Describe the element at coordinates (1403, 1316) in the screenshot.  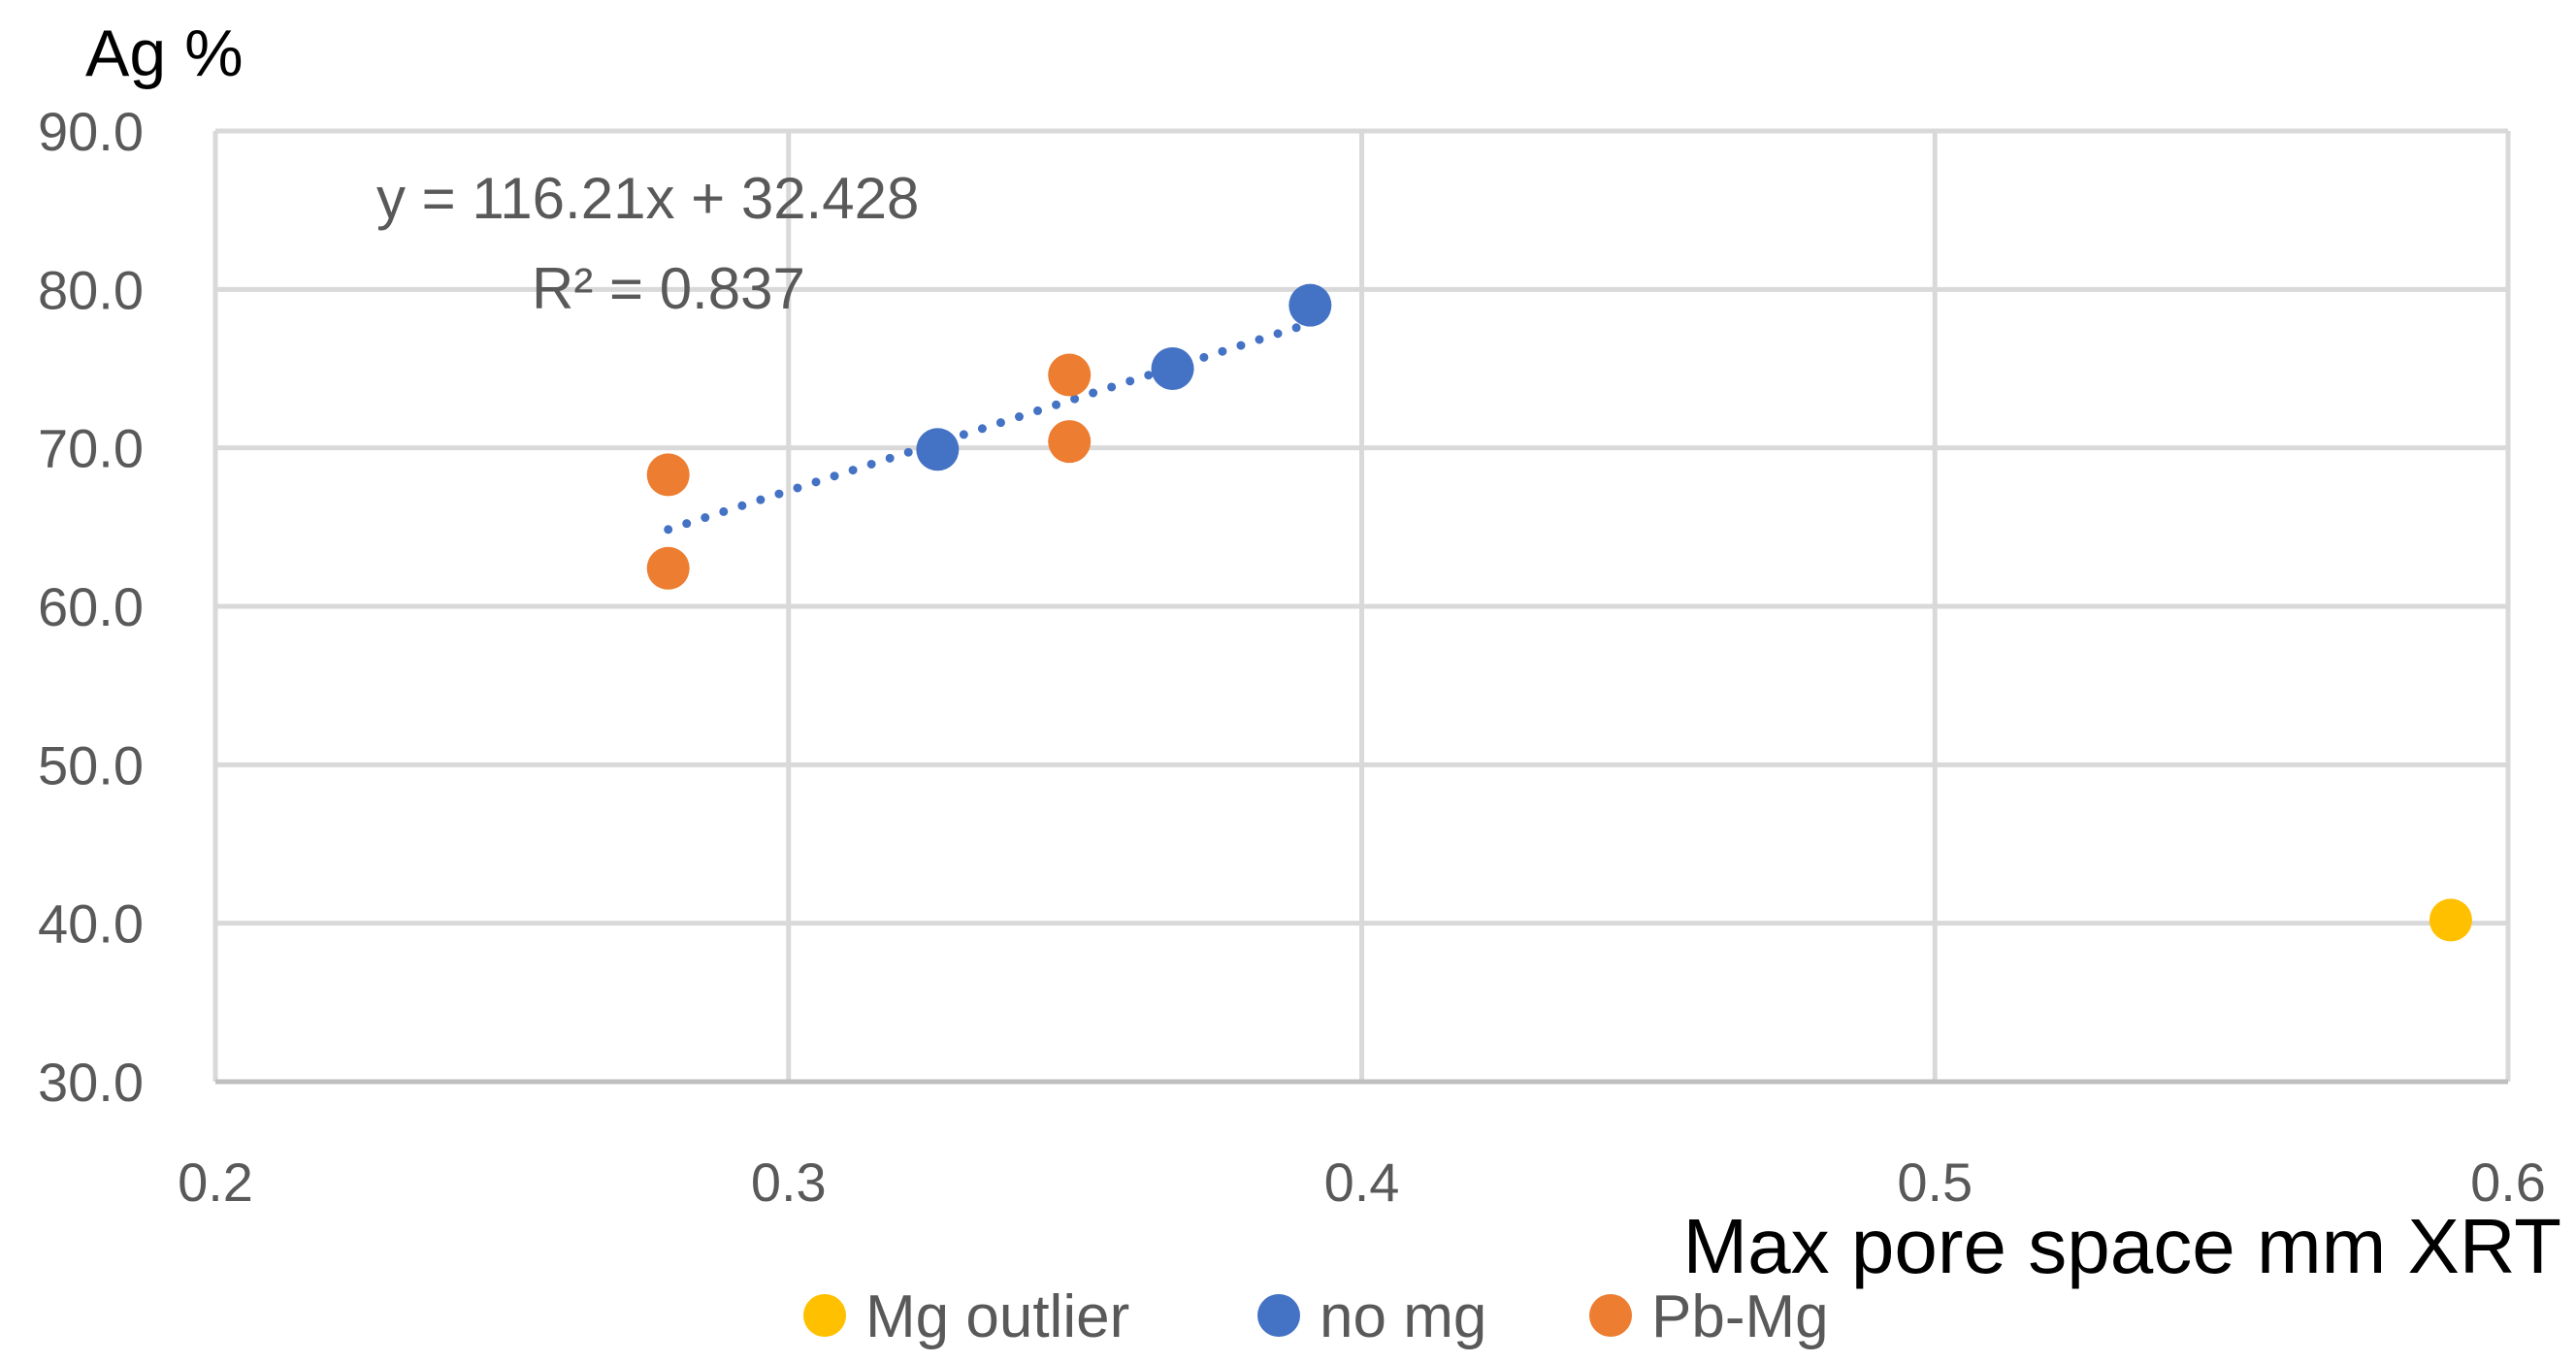
I see `legend-label-no-mg: no mg` at that location.